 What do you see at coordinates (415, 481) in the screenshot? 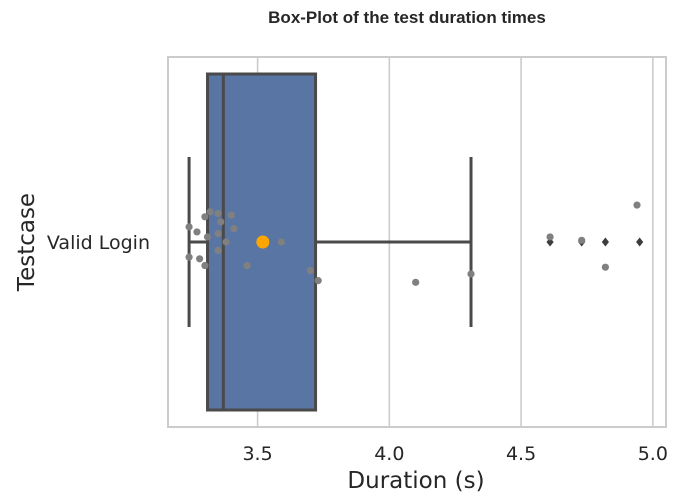
I see `x-axis-label: Duration (s)` at bounding box center [415, 481].